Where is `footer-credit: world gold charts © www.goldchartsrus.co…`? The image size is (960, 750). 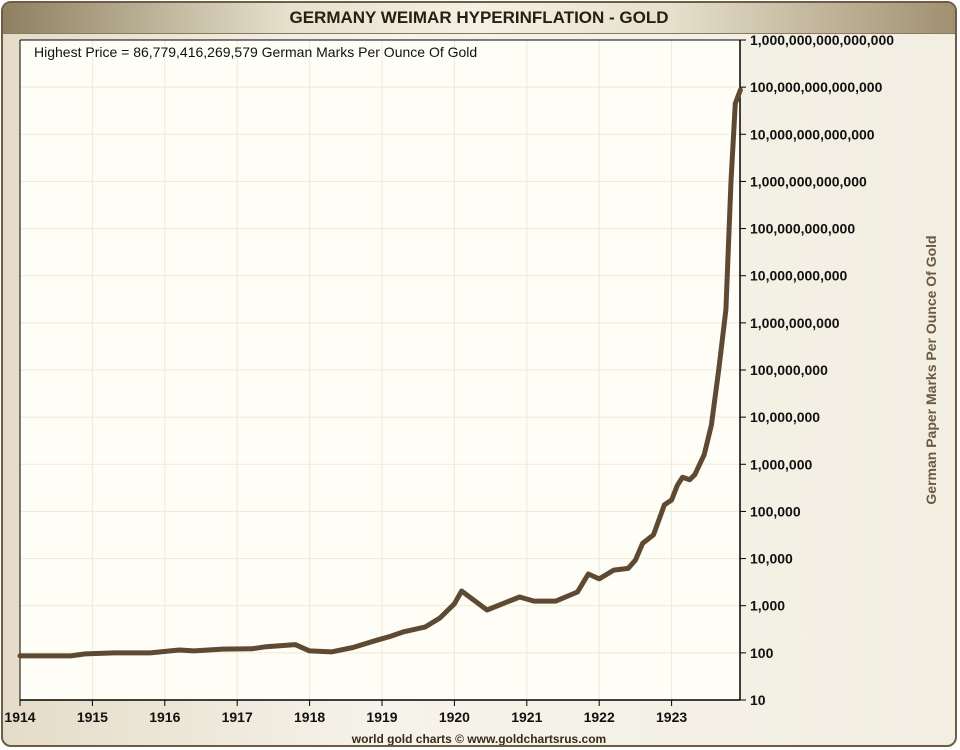
footer-credit: world gold charts © www.goldchartsrus.co… is located at coordinates (479, 739).